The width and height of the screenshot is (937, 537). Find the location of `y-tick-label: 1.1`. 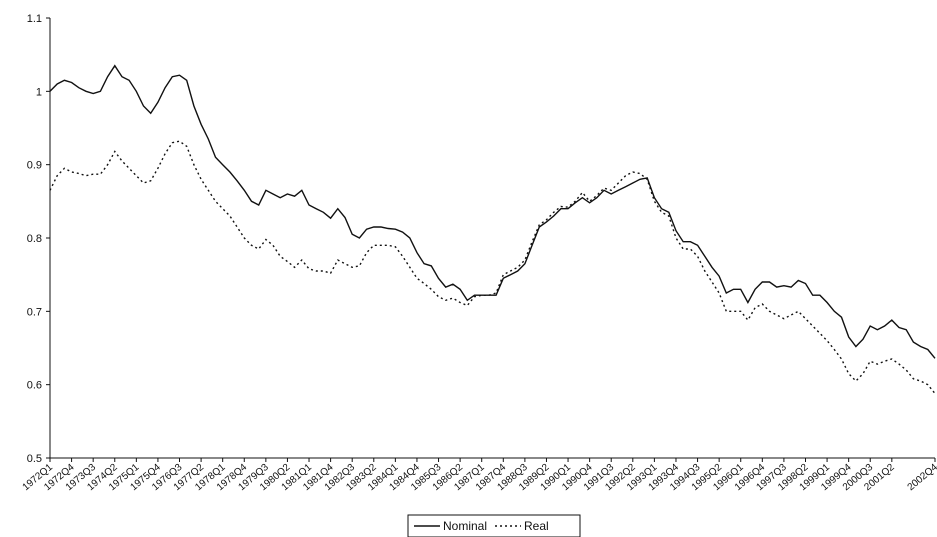

y-tick-label: 1.1 is located at coordinates (34, 19).